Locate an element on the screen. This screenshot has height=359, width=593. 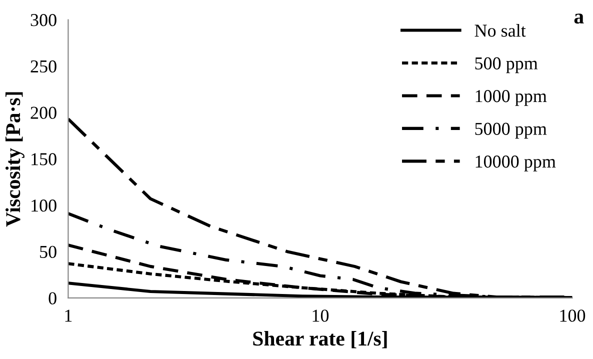
y-tick-label: 150 is located at coordinates (44, 159).